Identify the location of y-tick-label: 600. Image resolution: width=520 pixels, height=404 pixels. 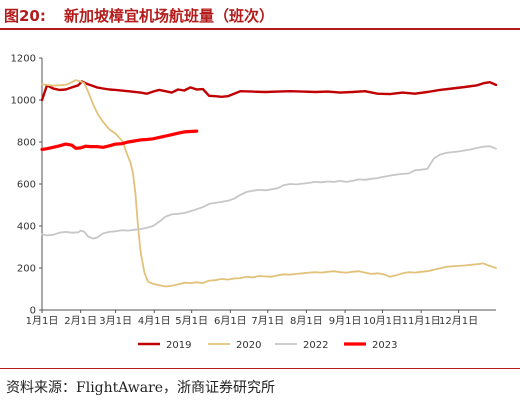
(26, 185).